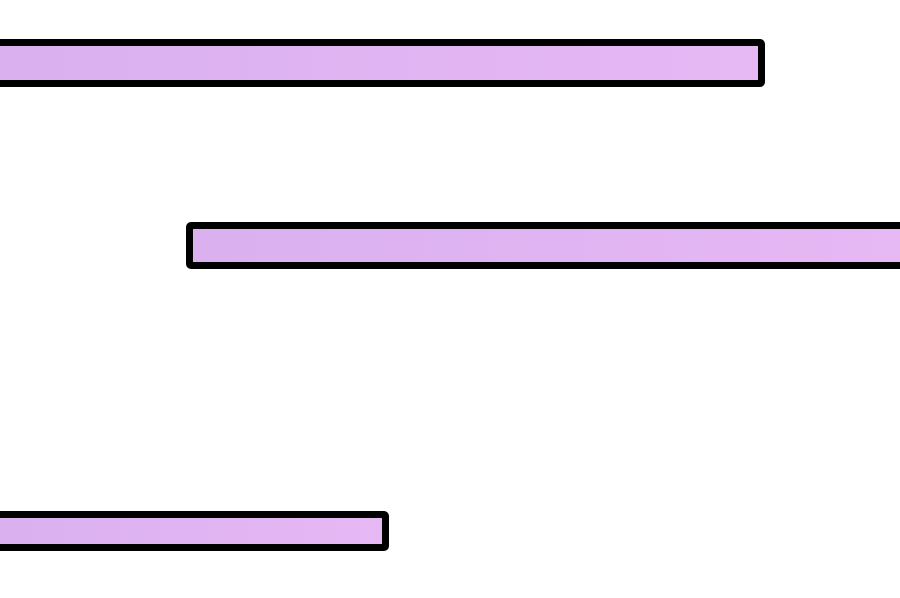 The height and width of the screenshot is (598, 900). I want to click on top-platform, so click(382, 63).